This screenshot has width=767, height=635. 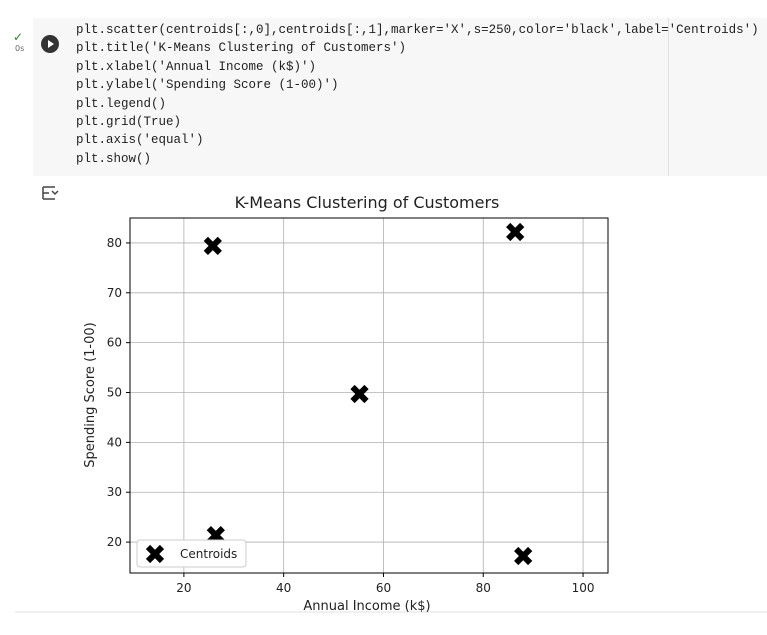 I want to click on code-line: plt.show(), so click(x=114, y=158).